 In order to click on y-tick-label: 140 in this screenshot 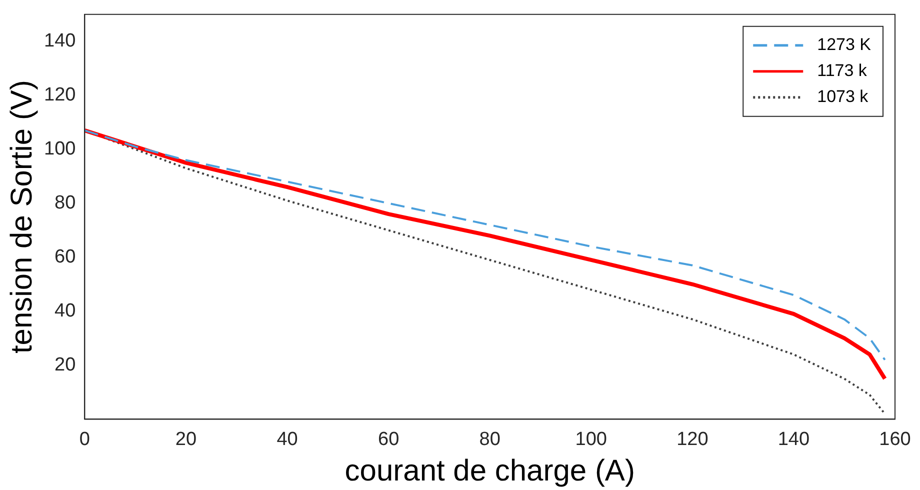, I will do `click(60, 41)`.